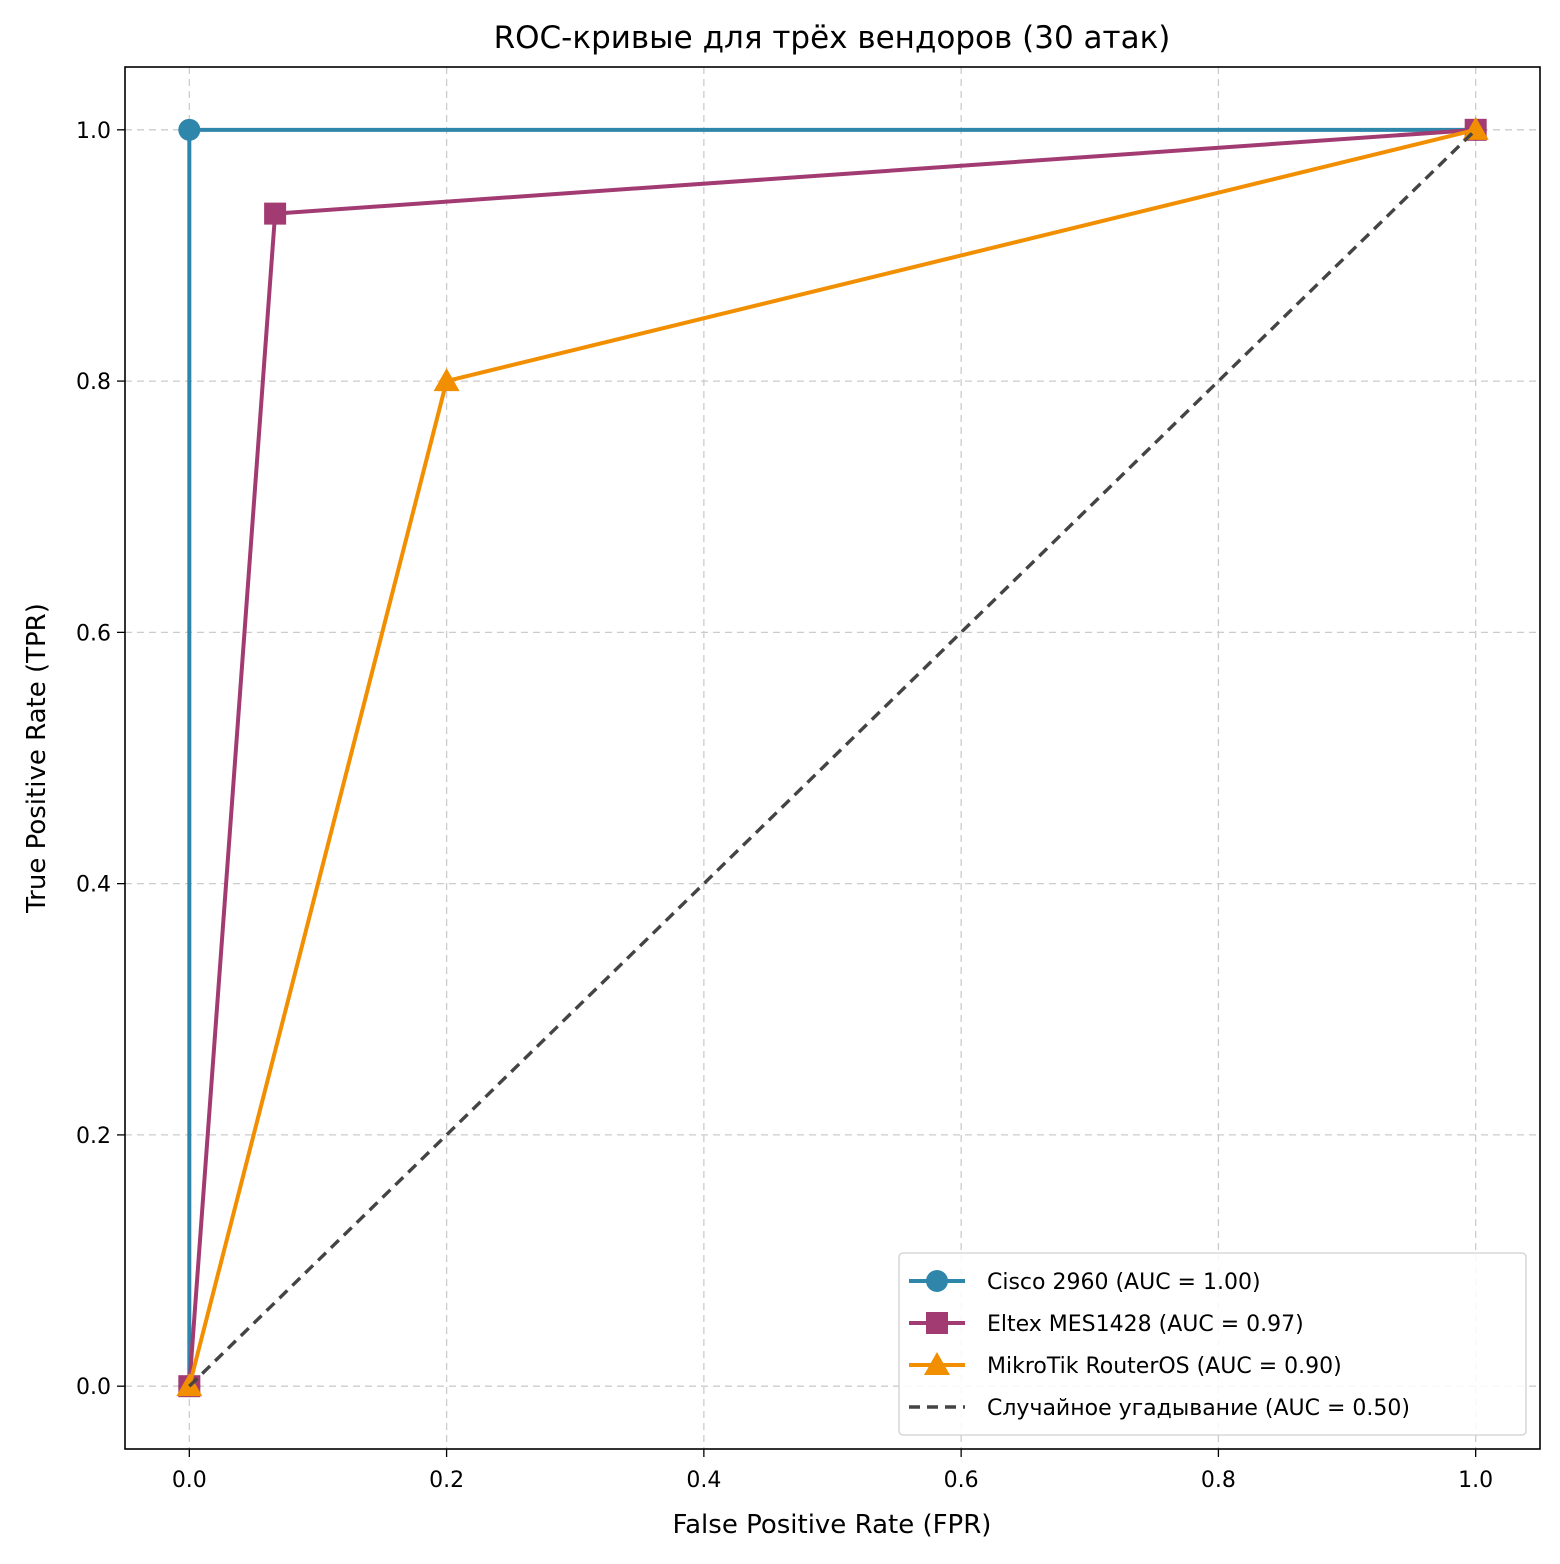 The image size is (1560, 1564). I want to click on chart-title: ROC-кривые для трёх вендоров (30 атак), so click(832, 38).